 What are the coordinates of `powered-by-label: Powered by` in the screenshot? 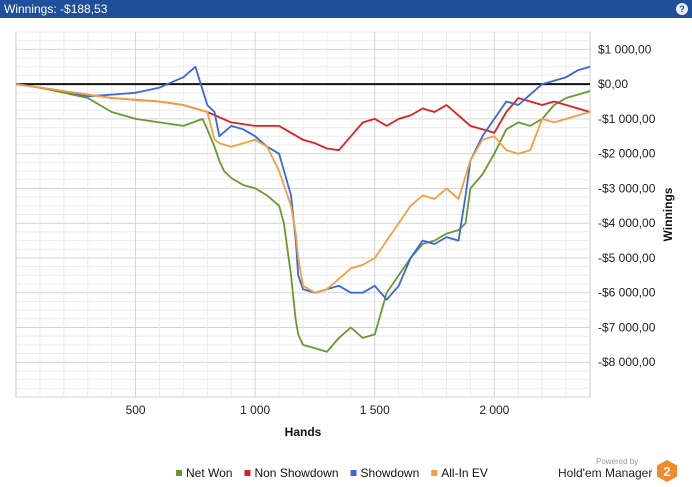 It's located at (617, 461).